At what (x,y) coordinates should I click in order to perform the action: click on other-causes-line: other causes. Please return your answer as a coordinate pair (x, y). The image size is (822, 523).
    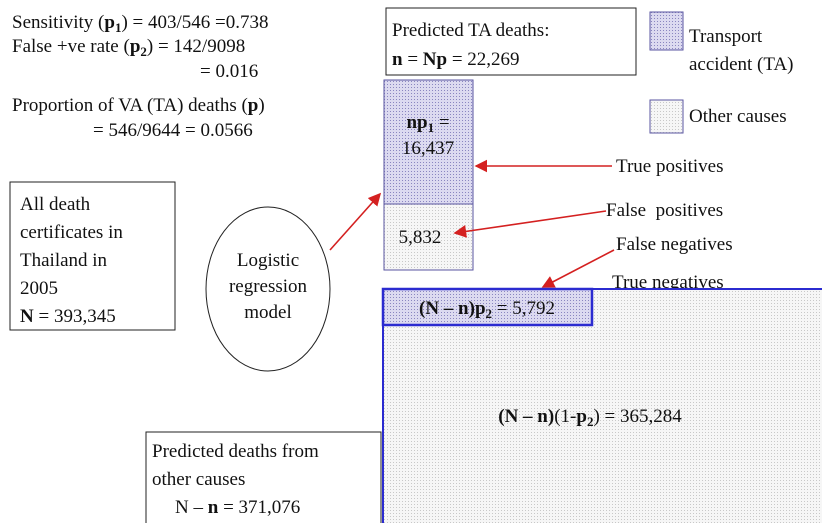
    Looking at the image, I should click on (198, 479).